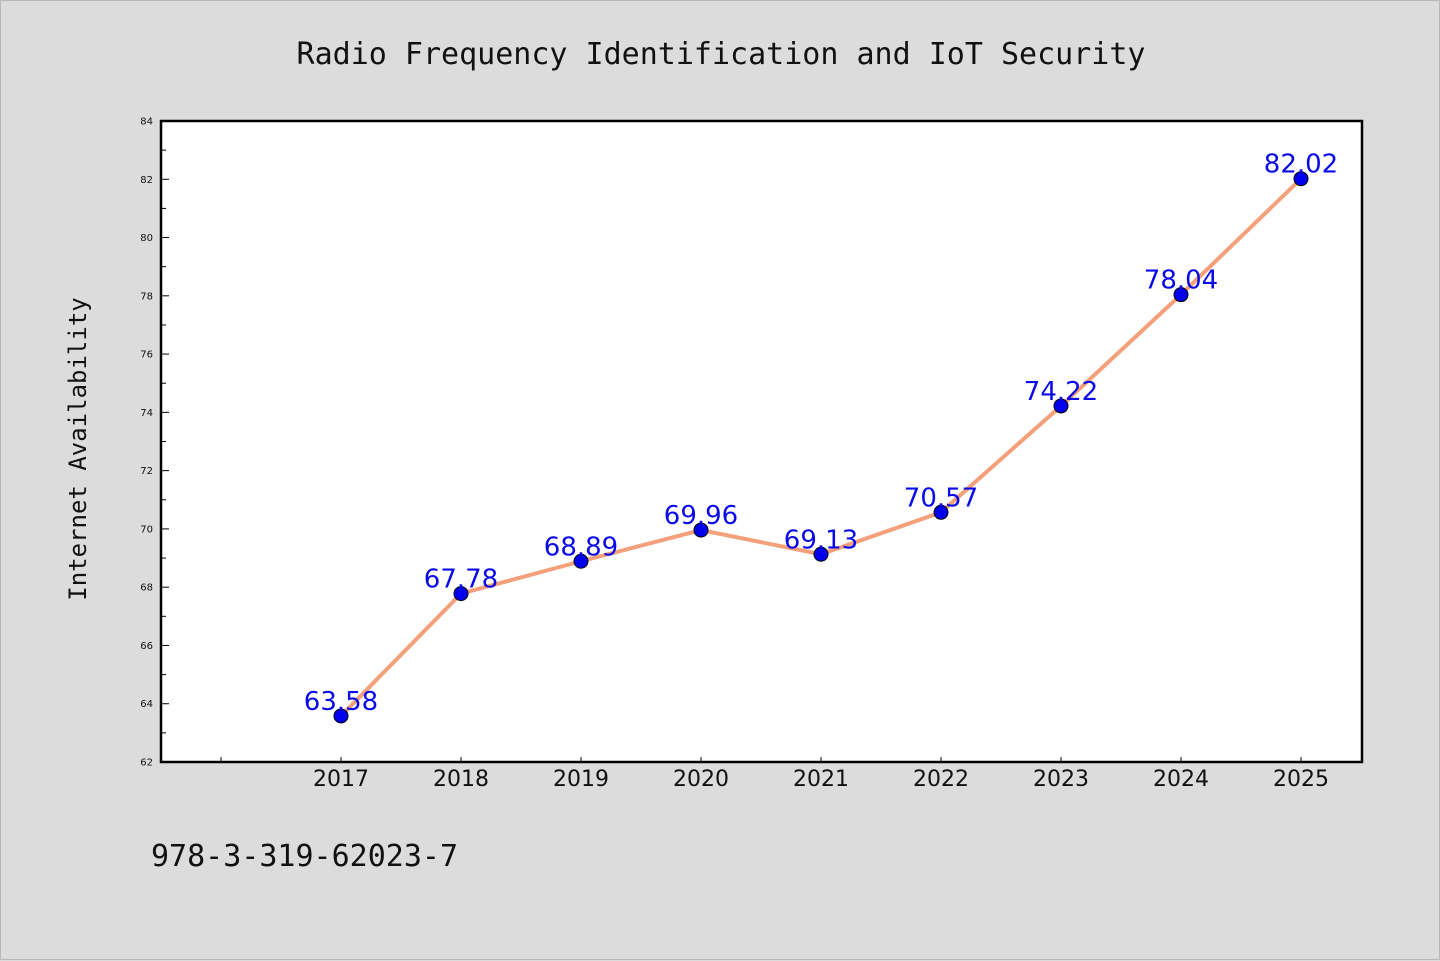 Image resolution: width=1440 pixels, height=961 pixels. What do you see at coordinates (461, 779) in the screenshot?
I see `x-tick-label: 2018` at bounding box center [461, 779].